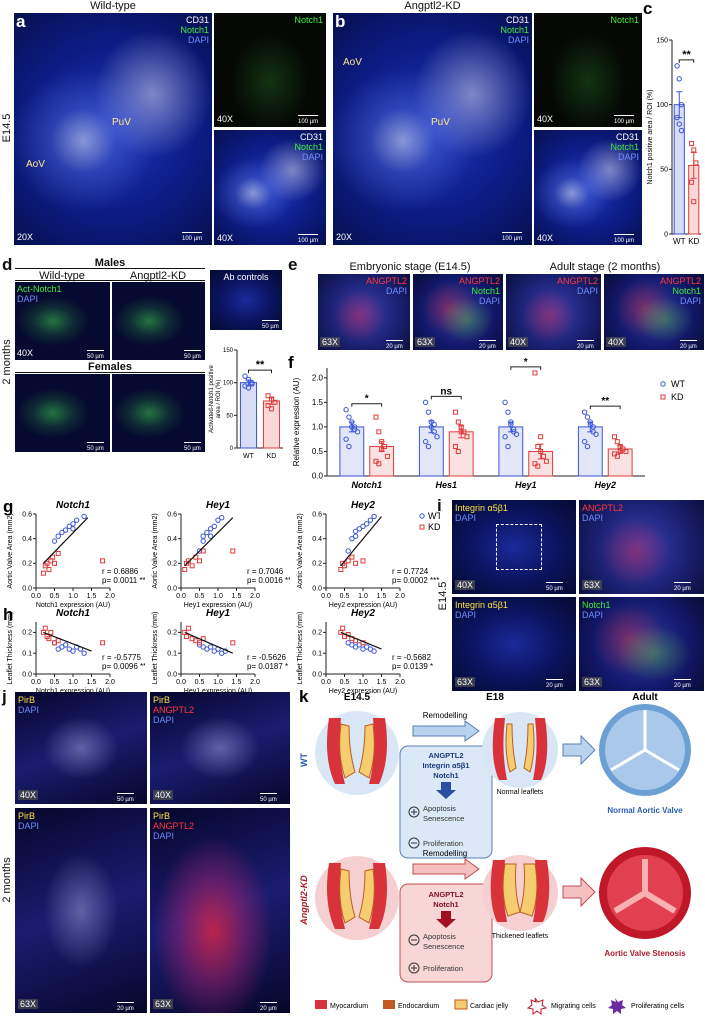 The width and height of the screenshot is (705, 1019). Describe the element at coordinates (367, 405) in the screenshot. I see `significance-bracket` at that location.